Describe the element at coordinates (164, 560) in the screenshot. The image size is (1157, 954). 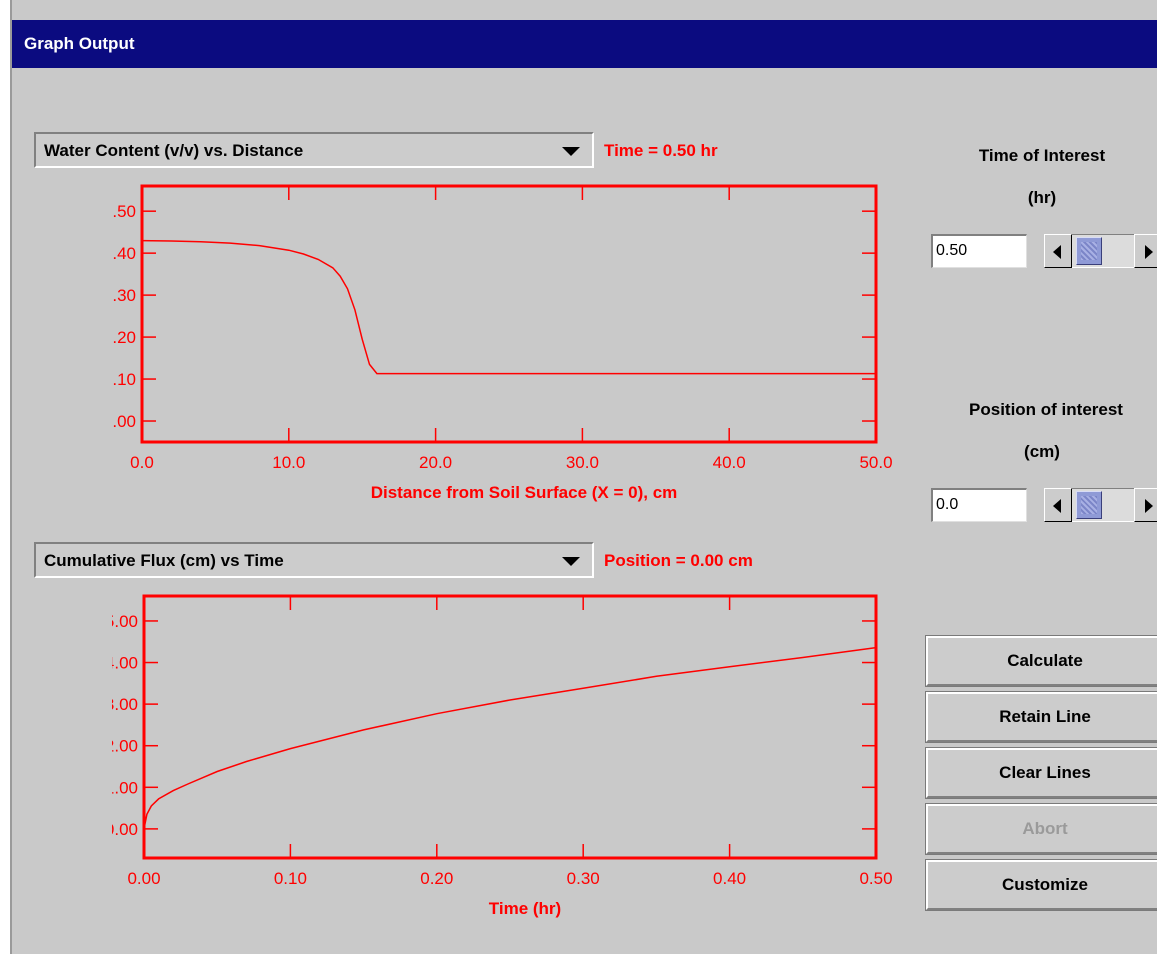
I see `bottom-graph-selector-value: Cumulative Flux (cm) vs Time` at that location.